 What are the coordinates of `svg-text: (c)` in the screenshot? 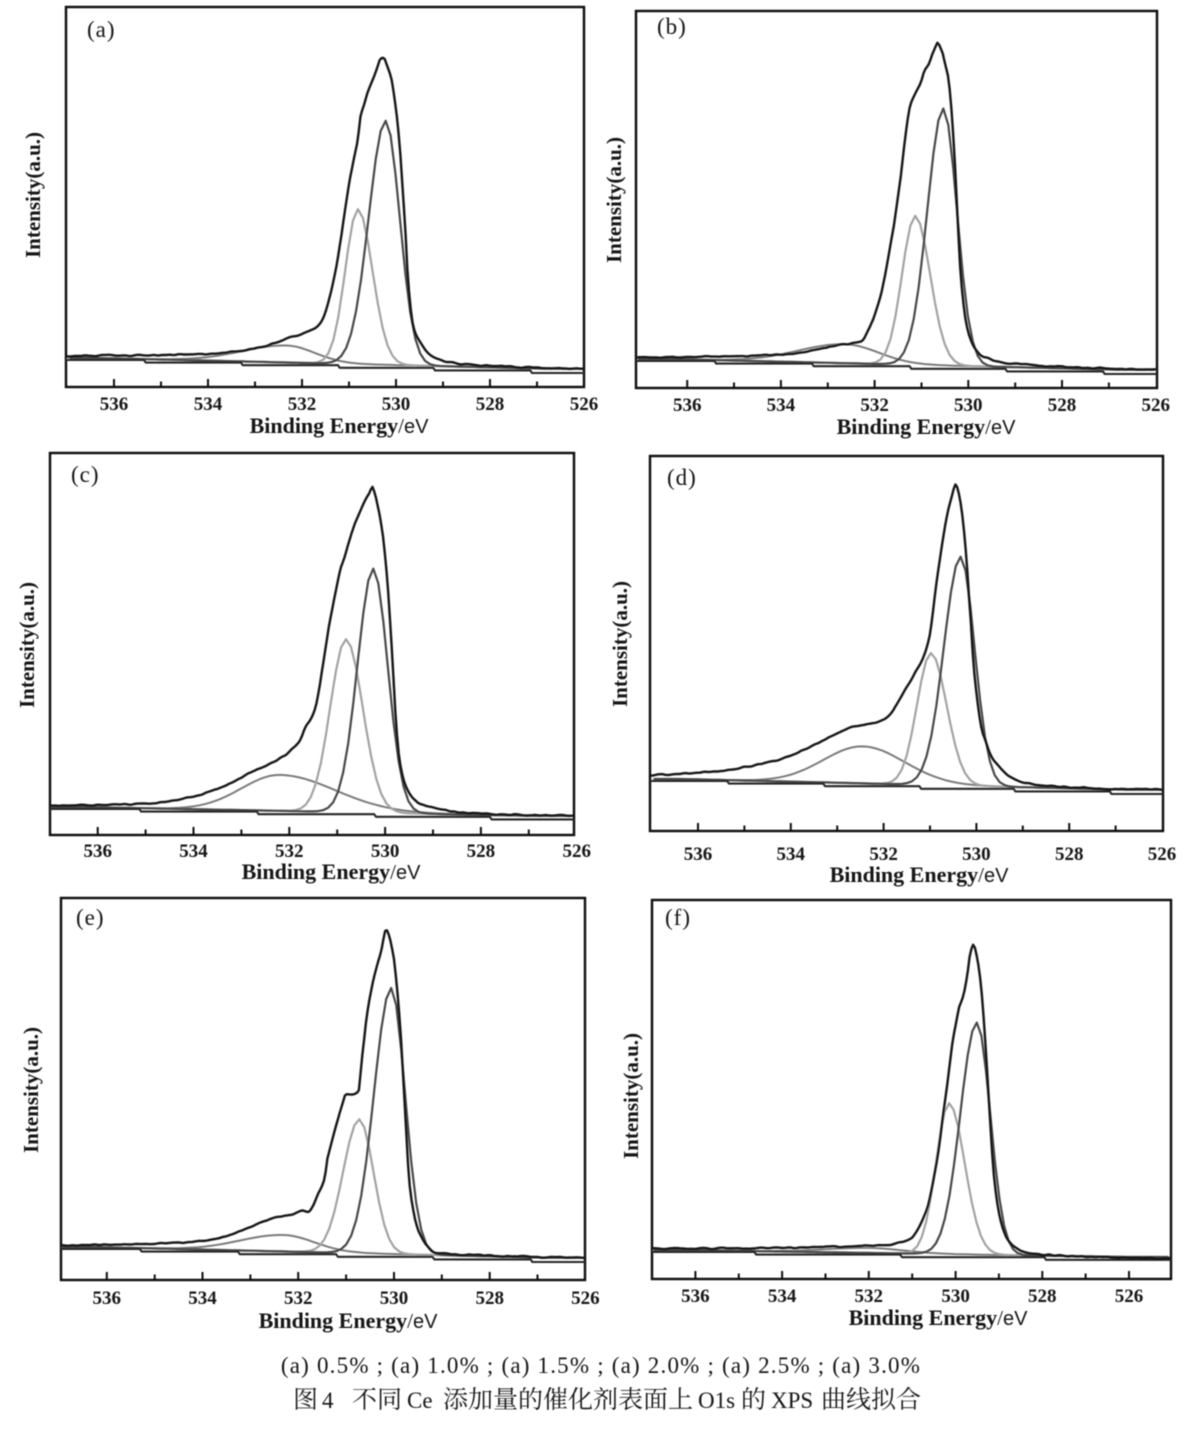 It's located at (85, 474).